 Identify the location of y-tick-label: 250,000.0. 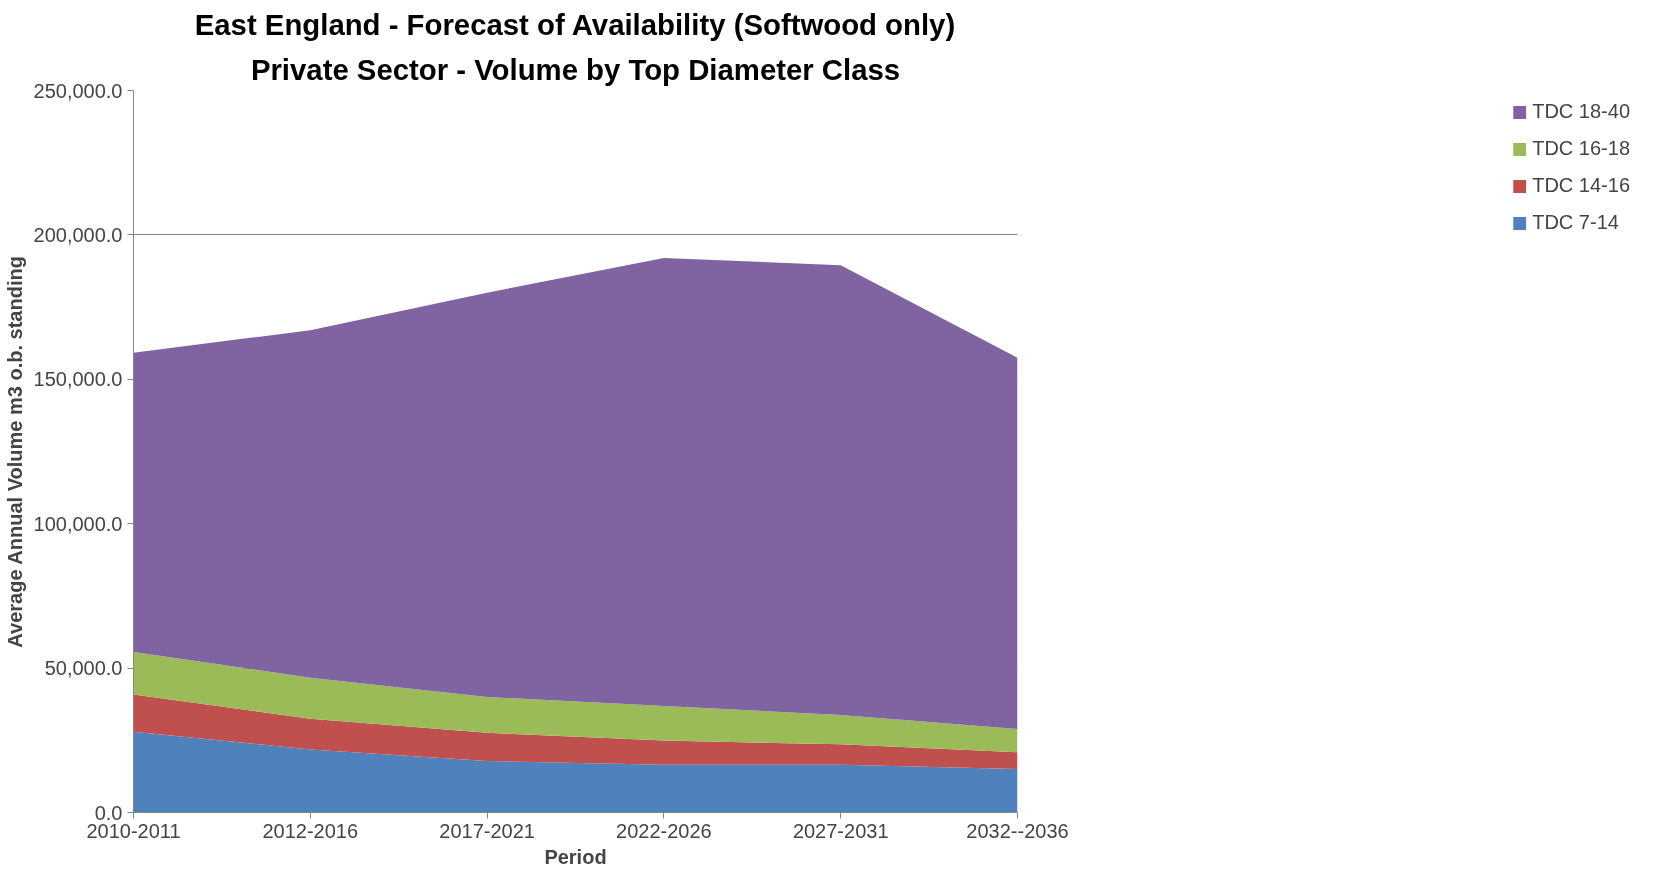
(78, 90).